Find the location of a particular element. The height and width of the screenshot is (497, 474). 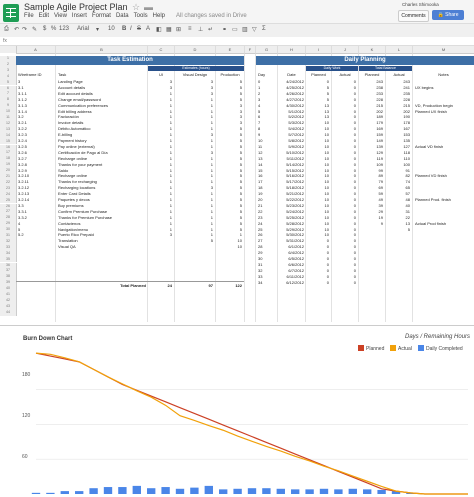

date-cell: 5/15/2012 is located at coordinates (295, 170).